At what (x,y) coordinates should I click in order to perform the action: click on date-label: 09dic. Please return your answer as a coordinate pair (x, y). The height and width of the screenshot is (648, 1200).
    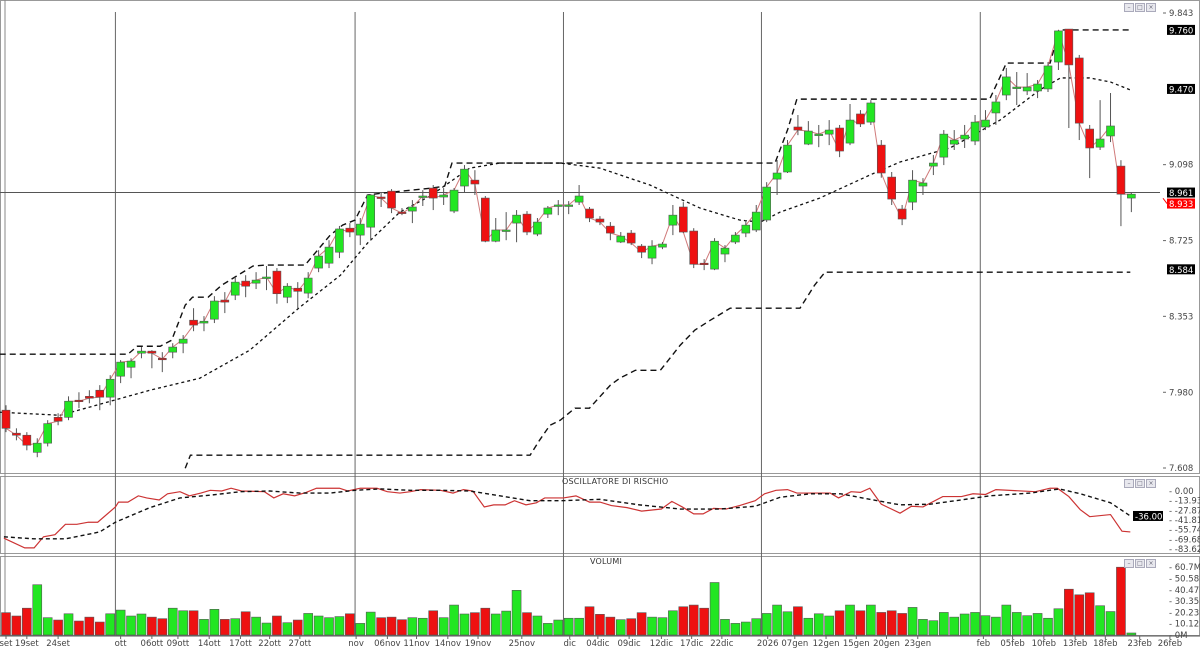
    Looking at the image, I should click on (629, 643).